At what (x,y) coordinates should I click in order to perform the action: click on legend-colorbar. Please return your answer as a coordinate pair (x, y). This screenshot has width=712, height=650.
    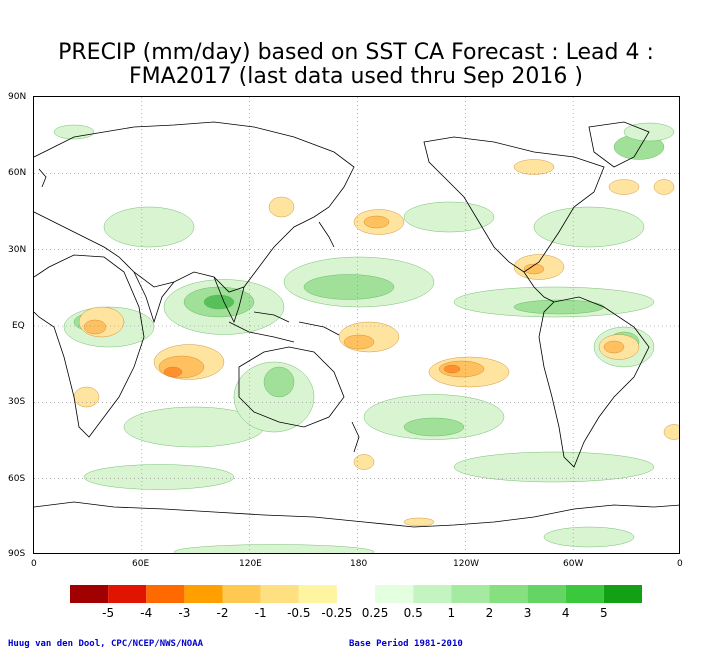
    Looking at the image, I should click on (356, 594).